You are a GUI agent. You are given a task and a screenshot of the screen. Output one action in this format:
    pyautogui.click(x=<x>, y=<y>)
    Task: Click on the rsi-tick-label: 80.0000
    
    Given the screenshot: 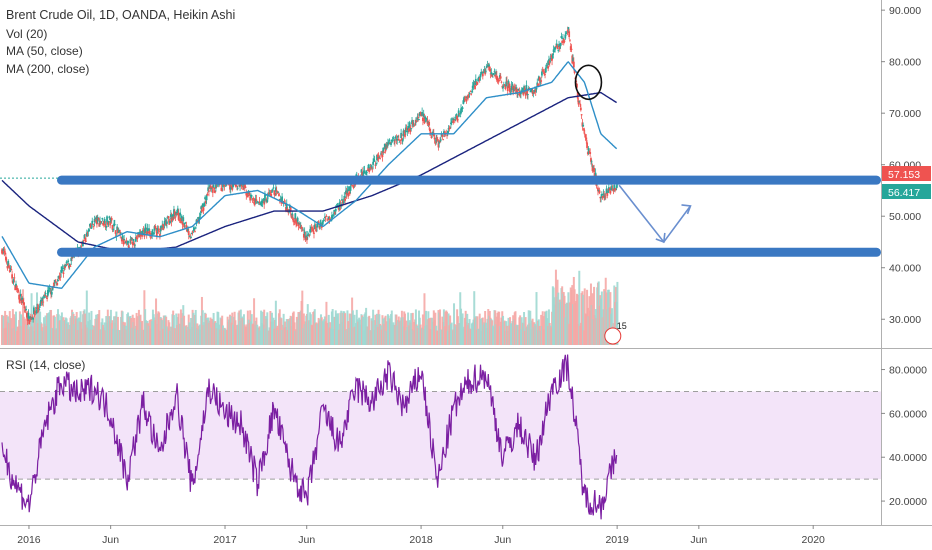 What is the action you would take?
    pyautogui.click(x=908, y=371)
    